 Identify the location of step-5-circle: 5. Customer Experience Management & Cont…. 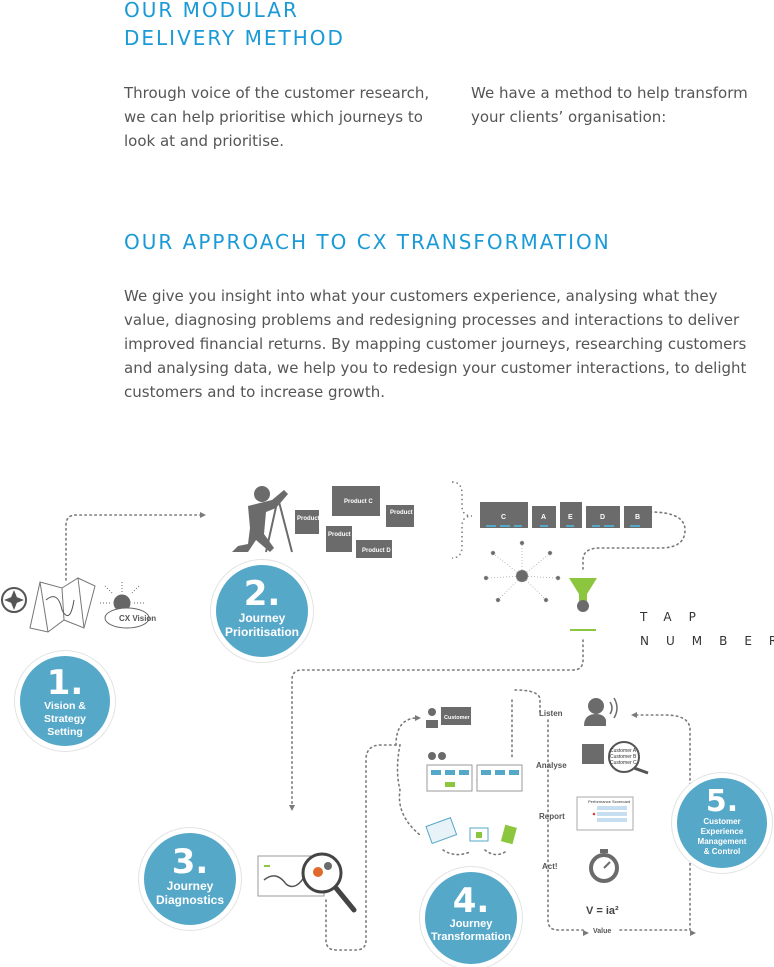
(722, 823).